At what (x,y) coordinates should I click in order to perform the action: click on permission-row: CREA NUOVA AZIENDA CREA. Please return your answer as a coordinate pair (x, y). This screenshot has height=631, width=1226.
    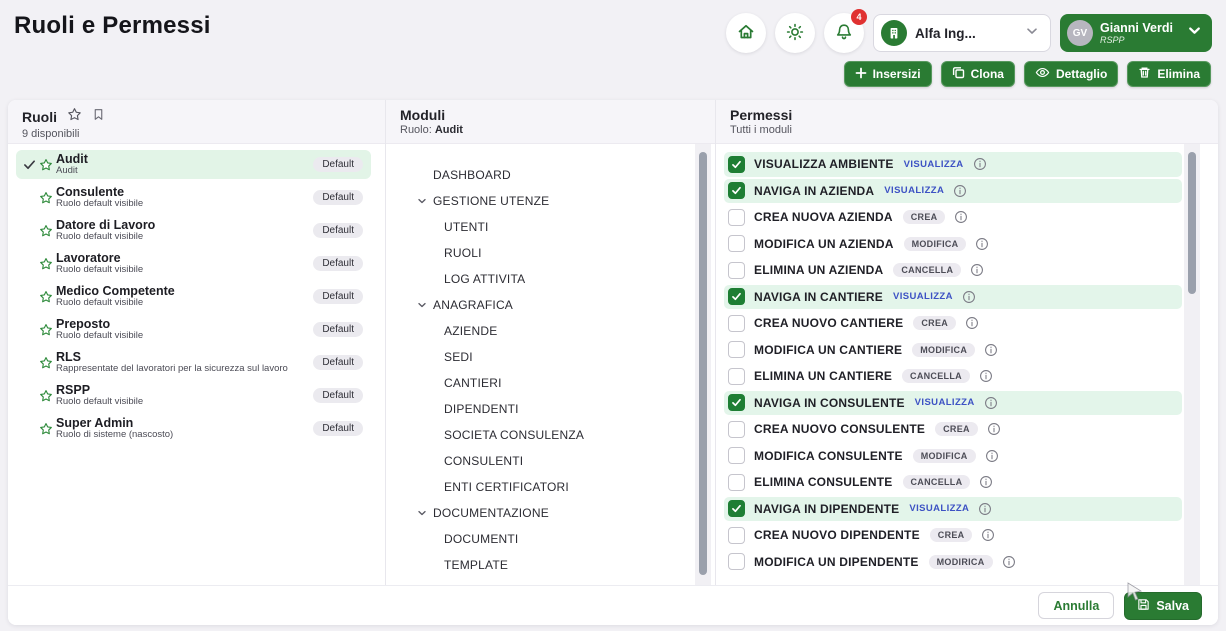
    Looking at the image, I should click on (953, 217).